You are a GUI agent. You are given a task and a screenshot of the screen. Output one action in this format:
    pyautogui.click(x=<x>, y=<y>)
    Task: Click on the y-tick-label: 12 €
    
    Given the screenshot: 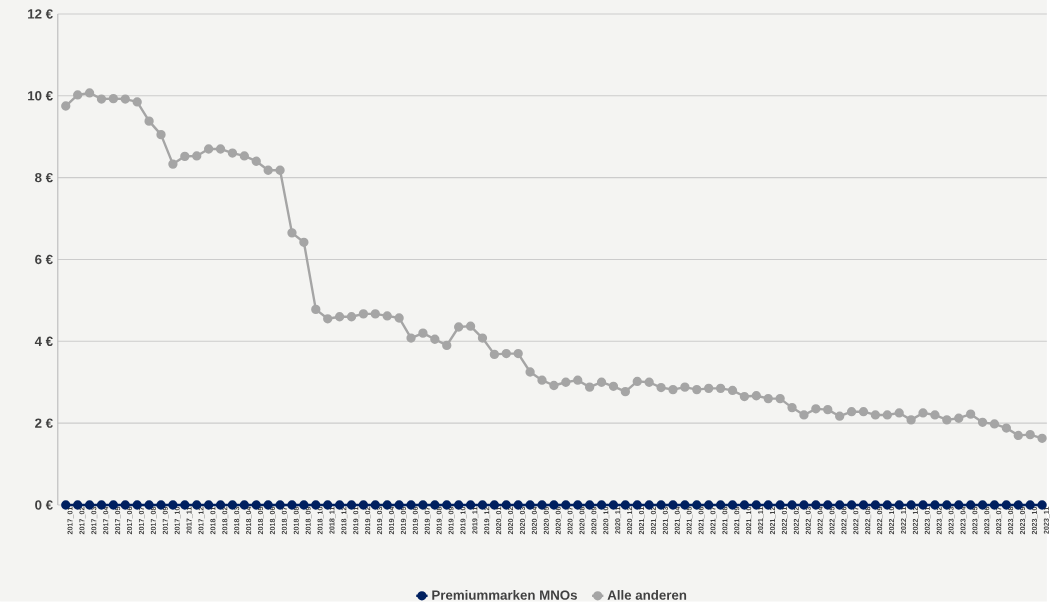 What is the action you would take?
    pyautogui.click(x=40, y=14)
    